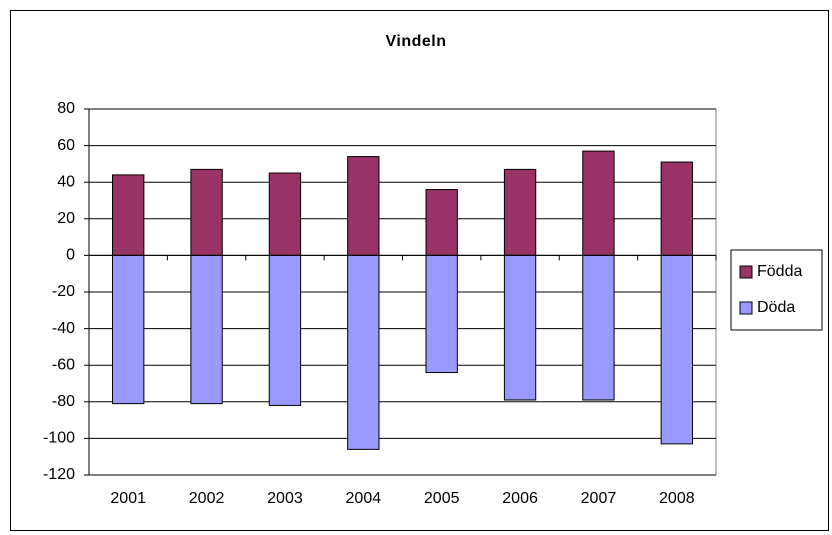 The height and width of the screenshot is (535, 832). Describe the element at coordinates (442, 498) in the screenshot. I see `x-tick-label: 2005` at that location.